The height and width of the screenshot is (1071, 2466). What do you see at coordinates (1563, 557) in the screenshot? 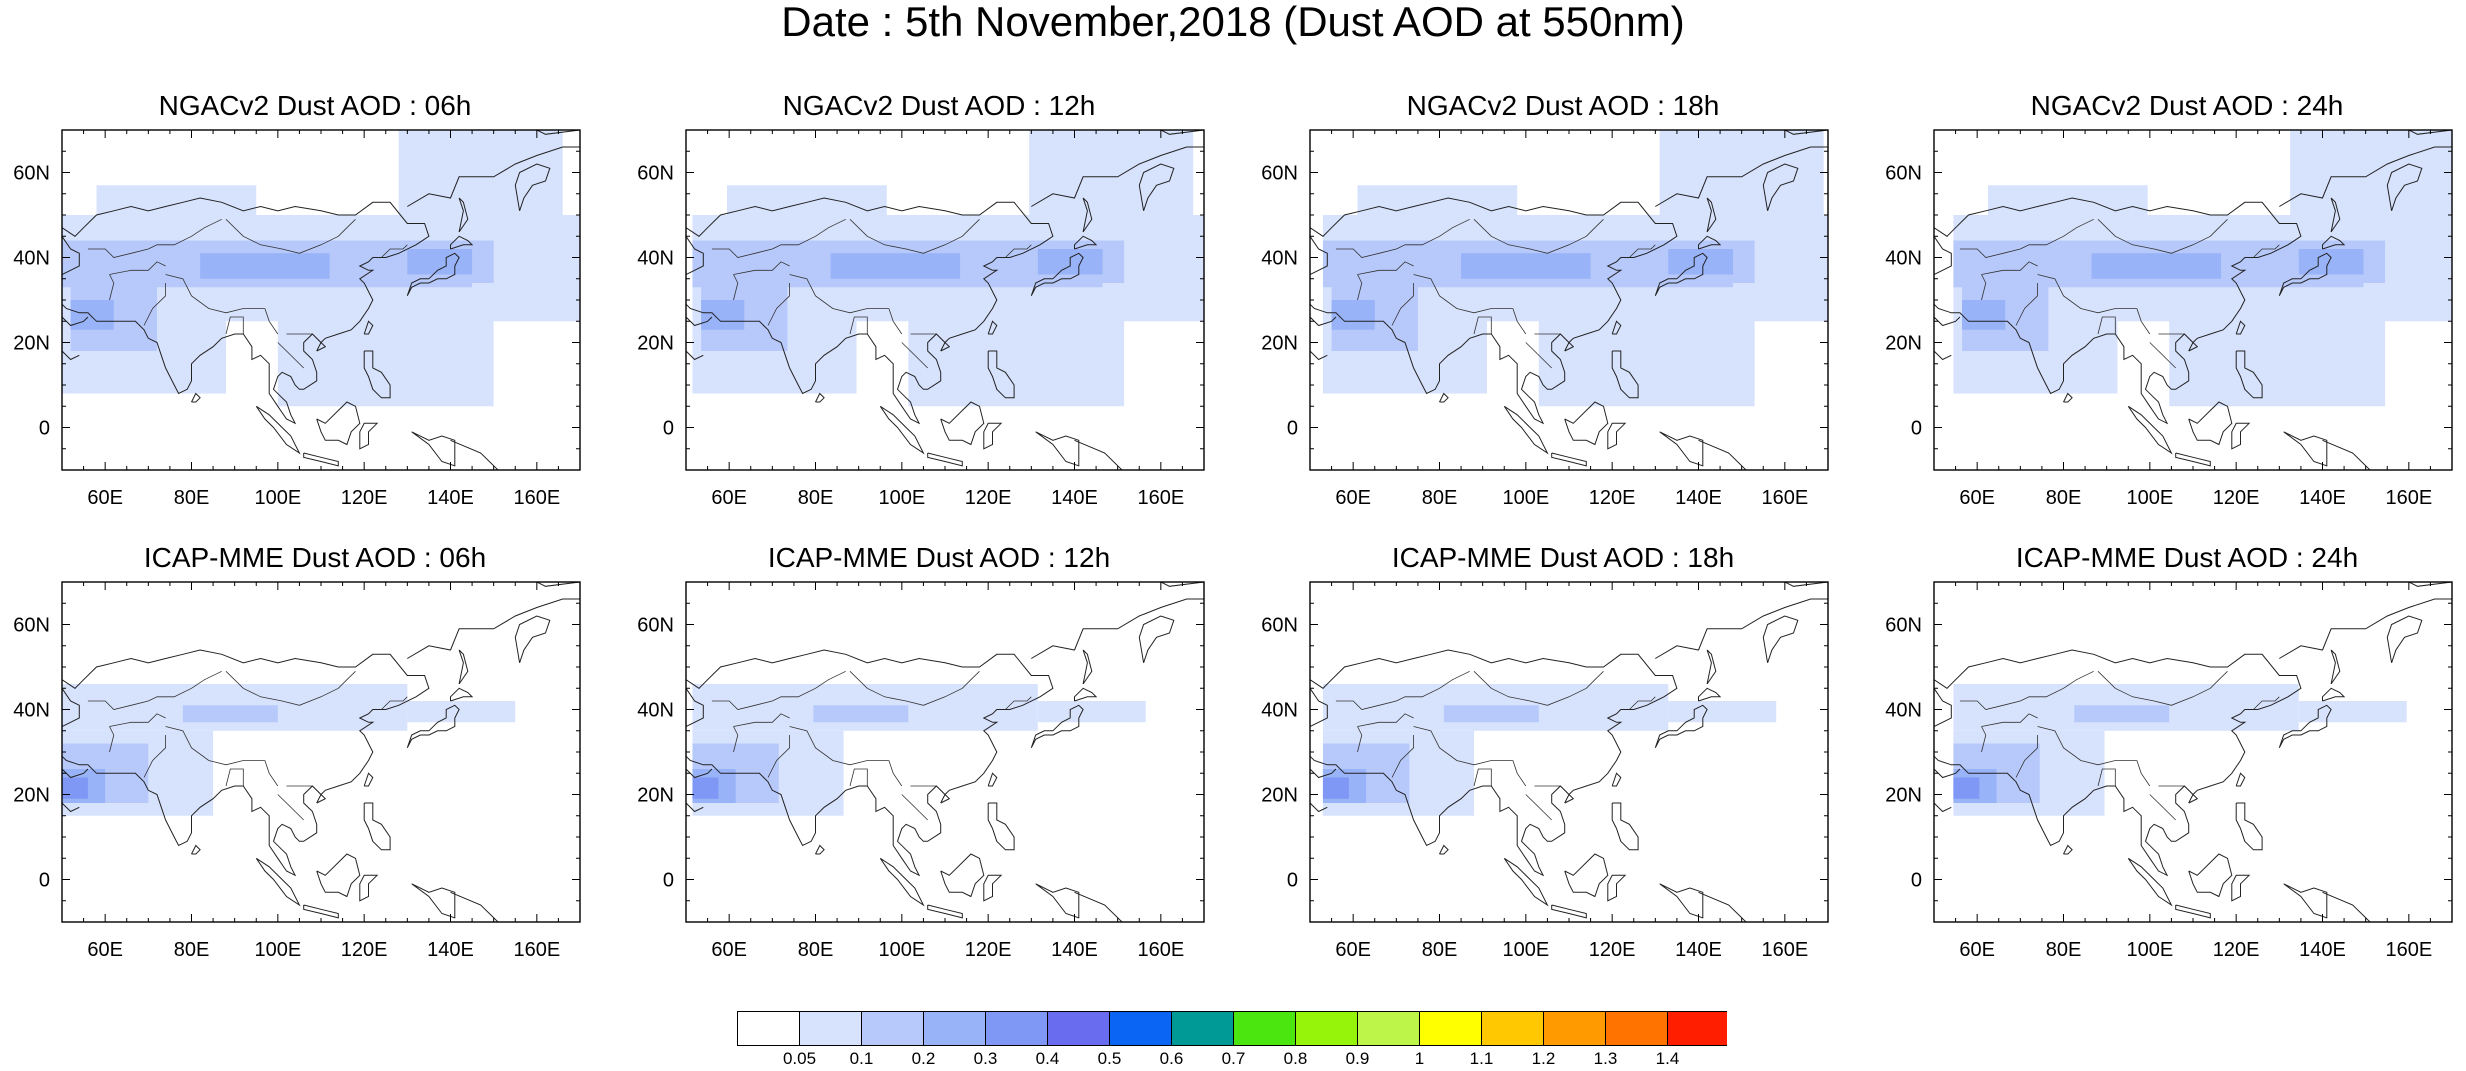
I see `panel-title: ICAP-MME Dust AOD : 18h` at bounding box center [1563, 557].